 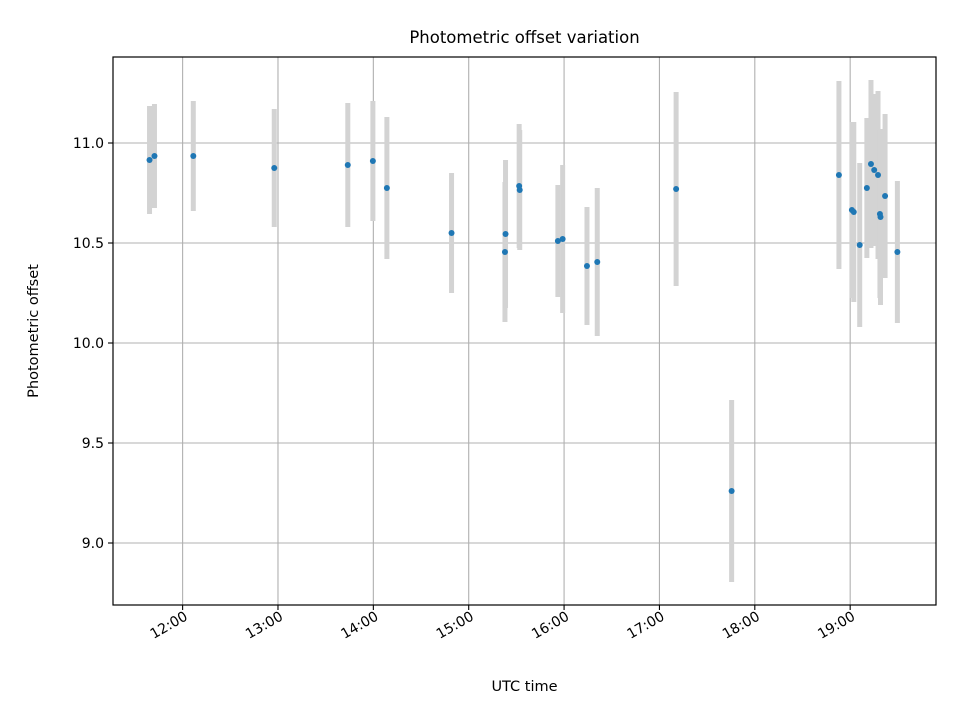 What do you see at coordinates (34, 331) in the screenshot?
I see `y-axis-label: Photometric offset` at bounding box center [34, 331].